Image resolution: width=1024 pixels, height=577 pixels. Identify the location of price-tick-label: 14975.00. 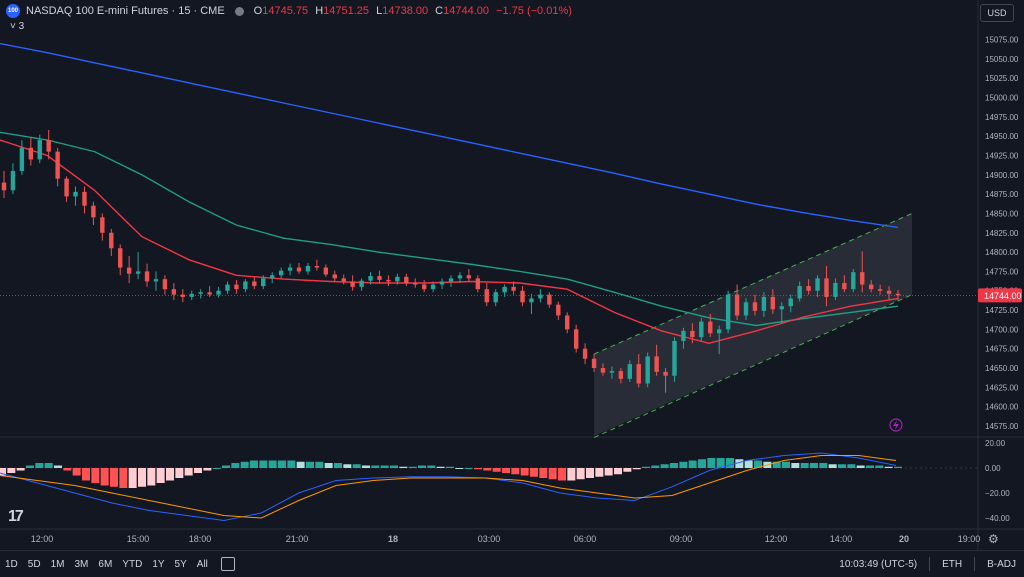
(1002, 117).